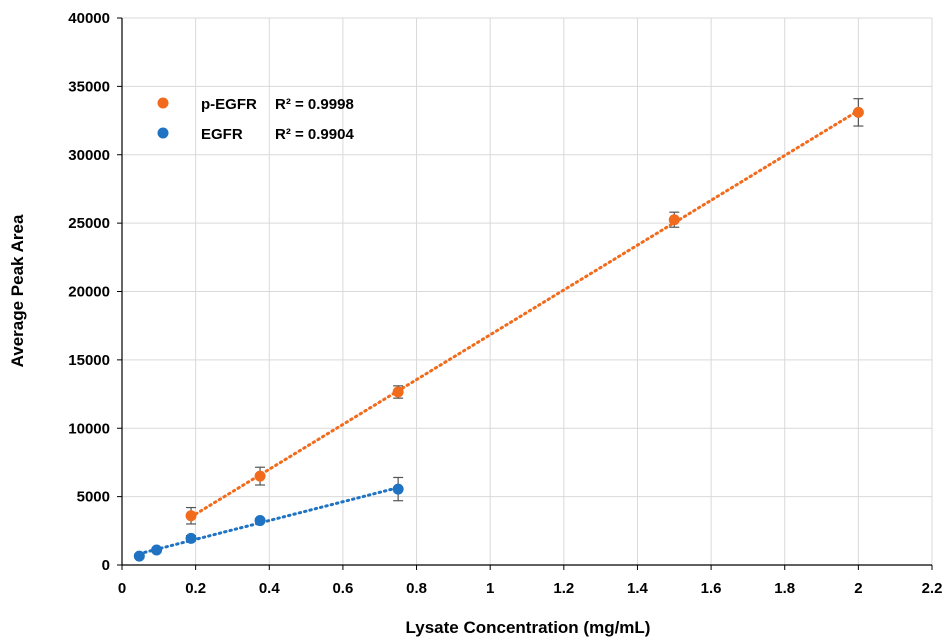 Image resolution: width=948 pixels, height=642 pixels. Describe the element at coordinates (122, 588) in the screenshot. I see `x-tick-label: 0` at that location.